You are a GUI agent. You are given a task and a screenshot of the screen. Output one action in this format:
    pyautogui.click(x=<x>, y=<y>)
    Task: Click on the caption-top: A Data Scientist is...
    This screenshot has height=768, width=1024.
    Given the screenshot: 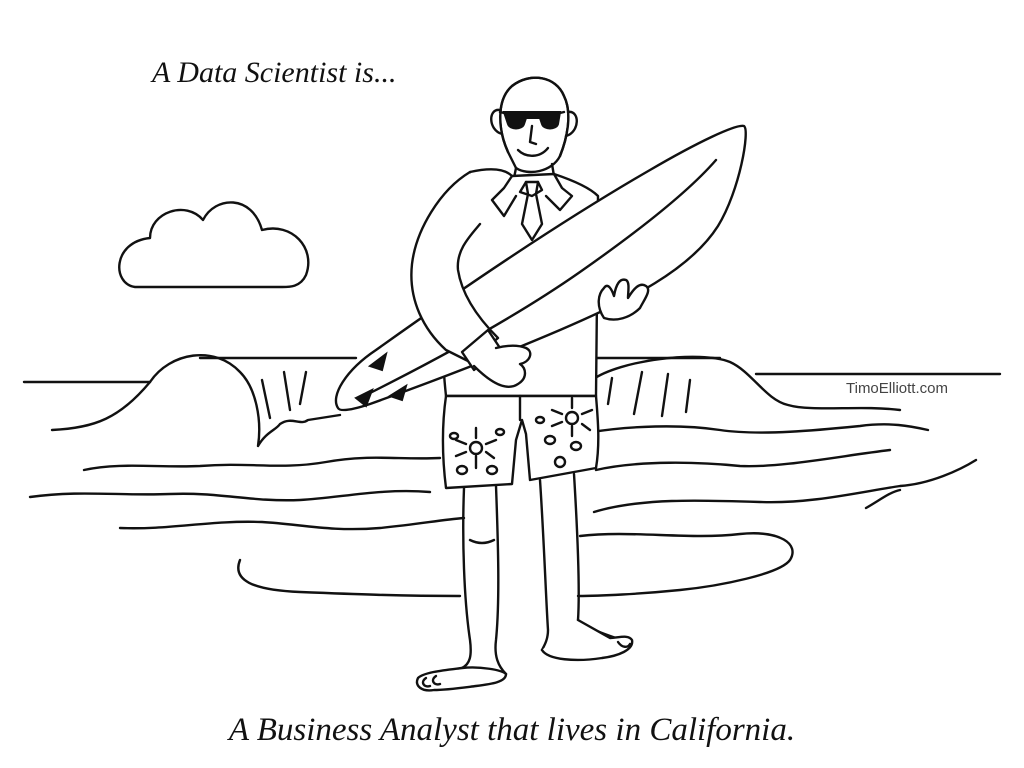 What is the action you would take?
    pyautogui.click(x=274, y=72)
    